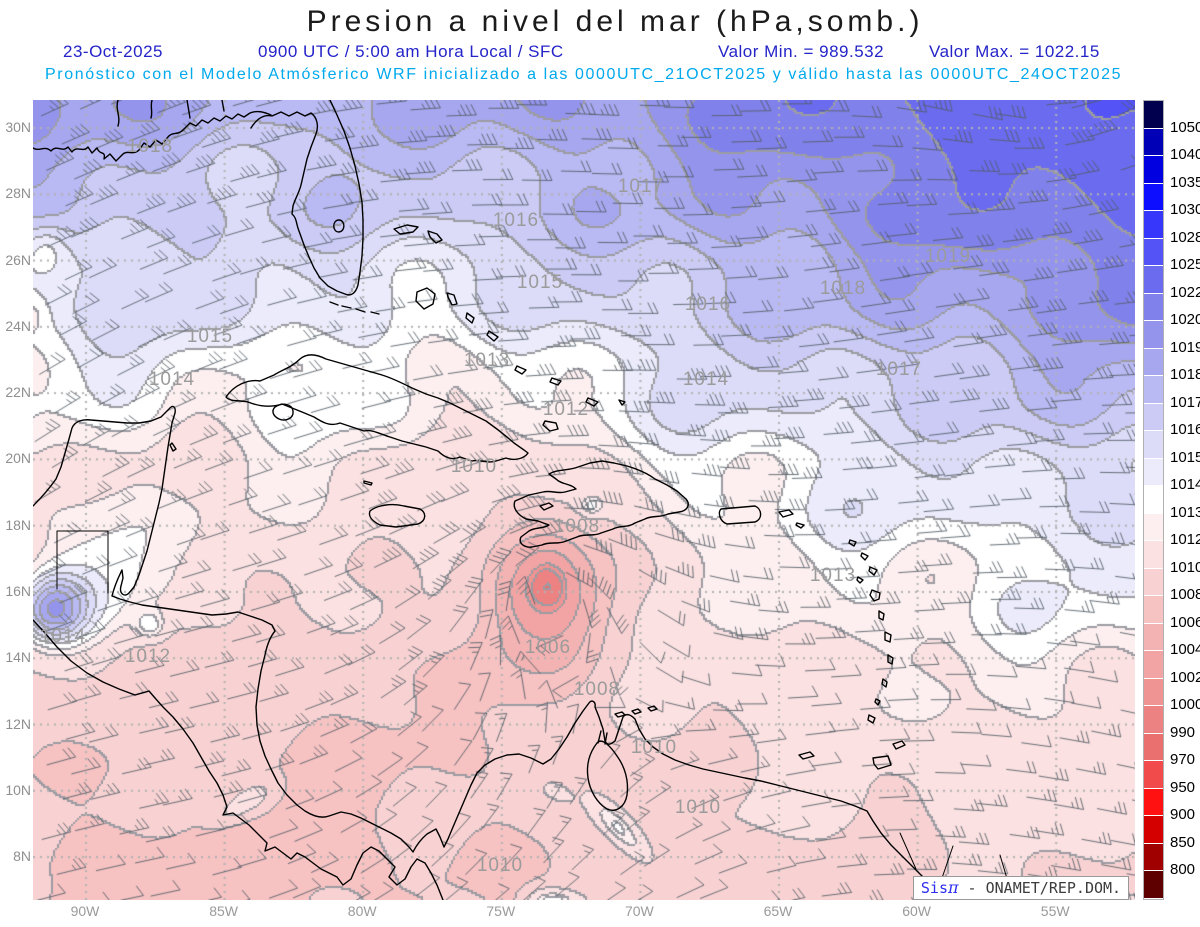 This screenshot has height=927, width=1200. I want to click on colorbar-label: 1050, so click(1185, 127).